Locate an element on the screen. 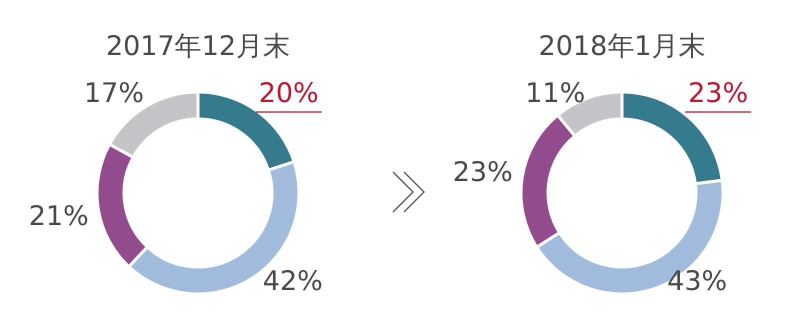  data-label: 11% is located at coordinates (555, 93).